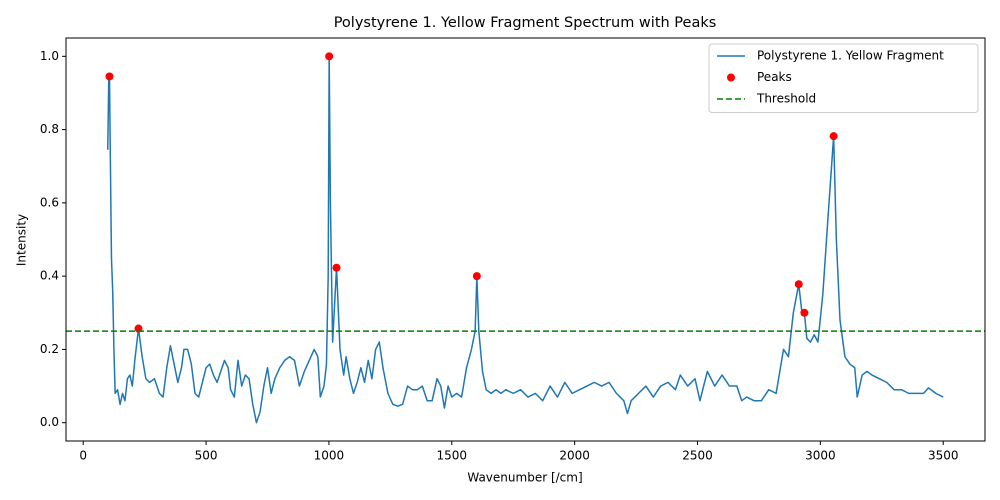 The width and height of the screenshot is (1000, 500). I want to click on legend-label: Threshold, so click(786, 99).